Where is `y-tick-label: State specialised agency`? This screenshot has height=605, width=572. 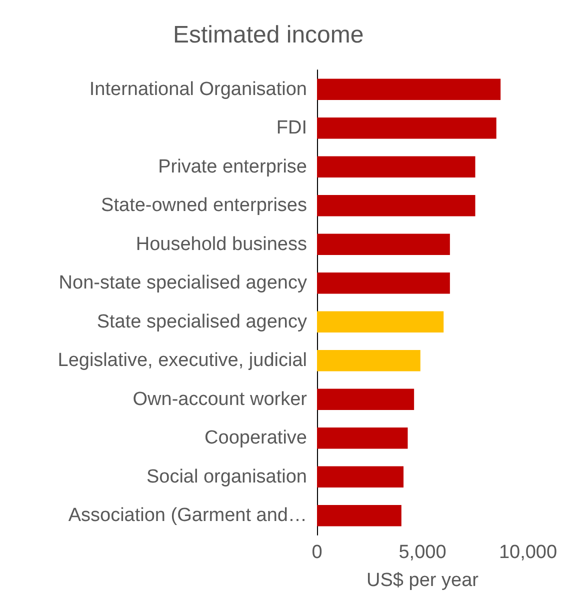 y-tick-label: State specialised agency is located at coordinates (202, 321).